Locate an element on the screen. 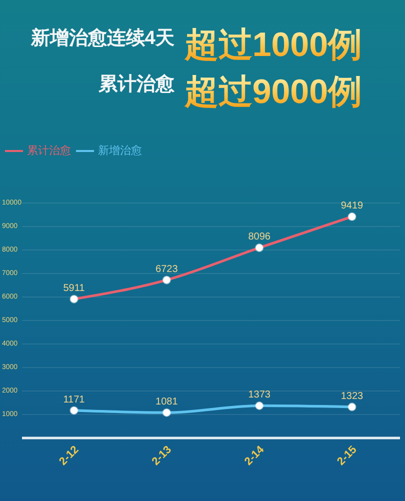  data-label: 6723 is located at coordinates (167, 270).